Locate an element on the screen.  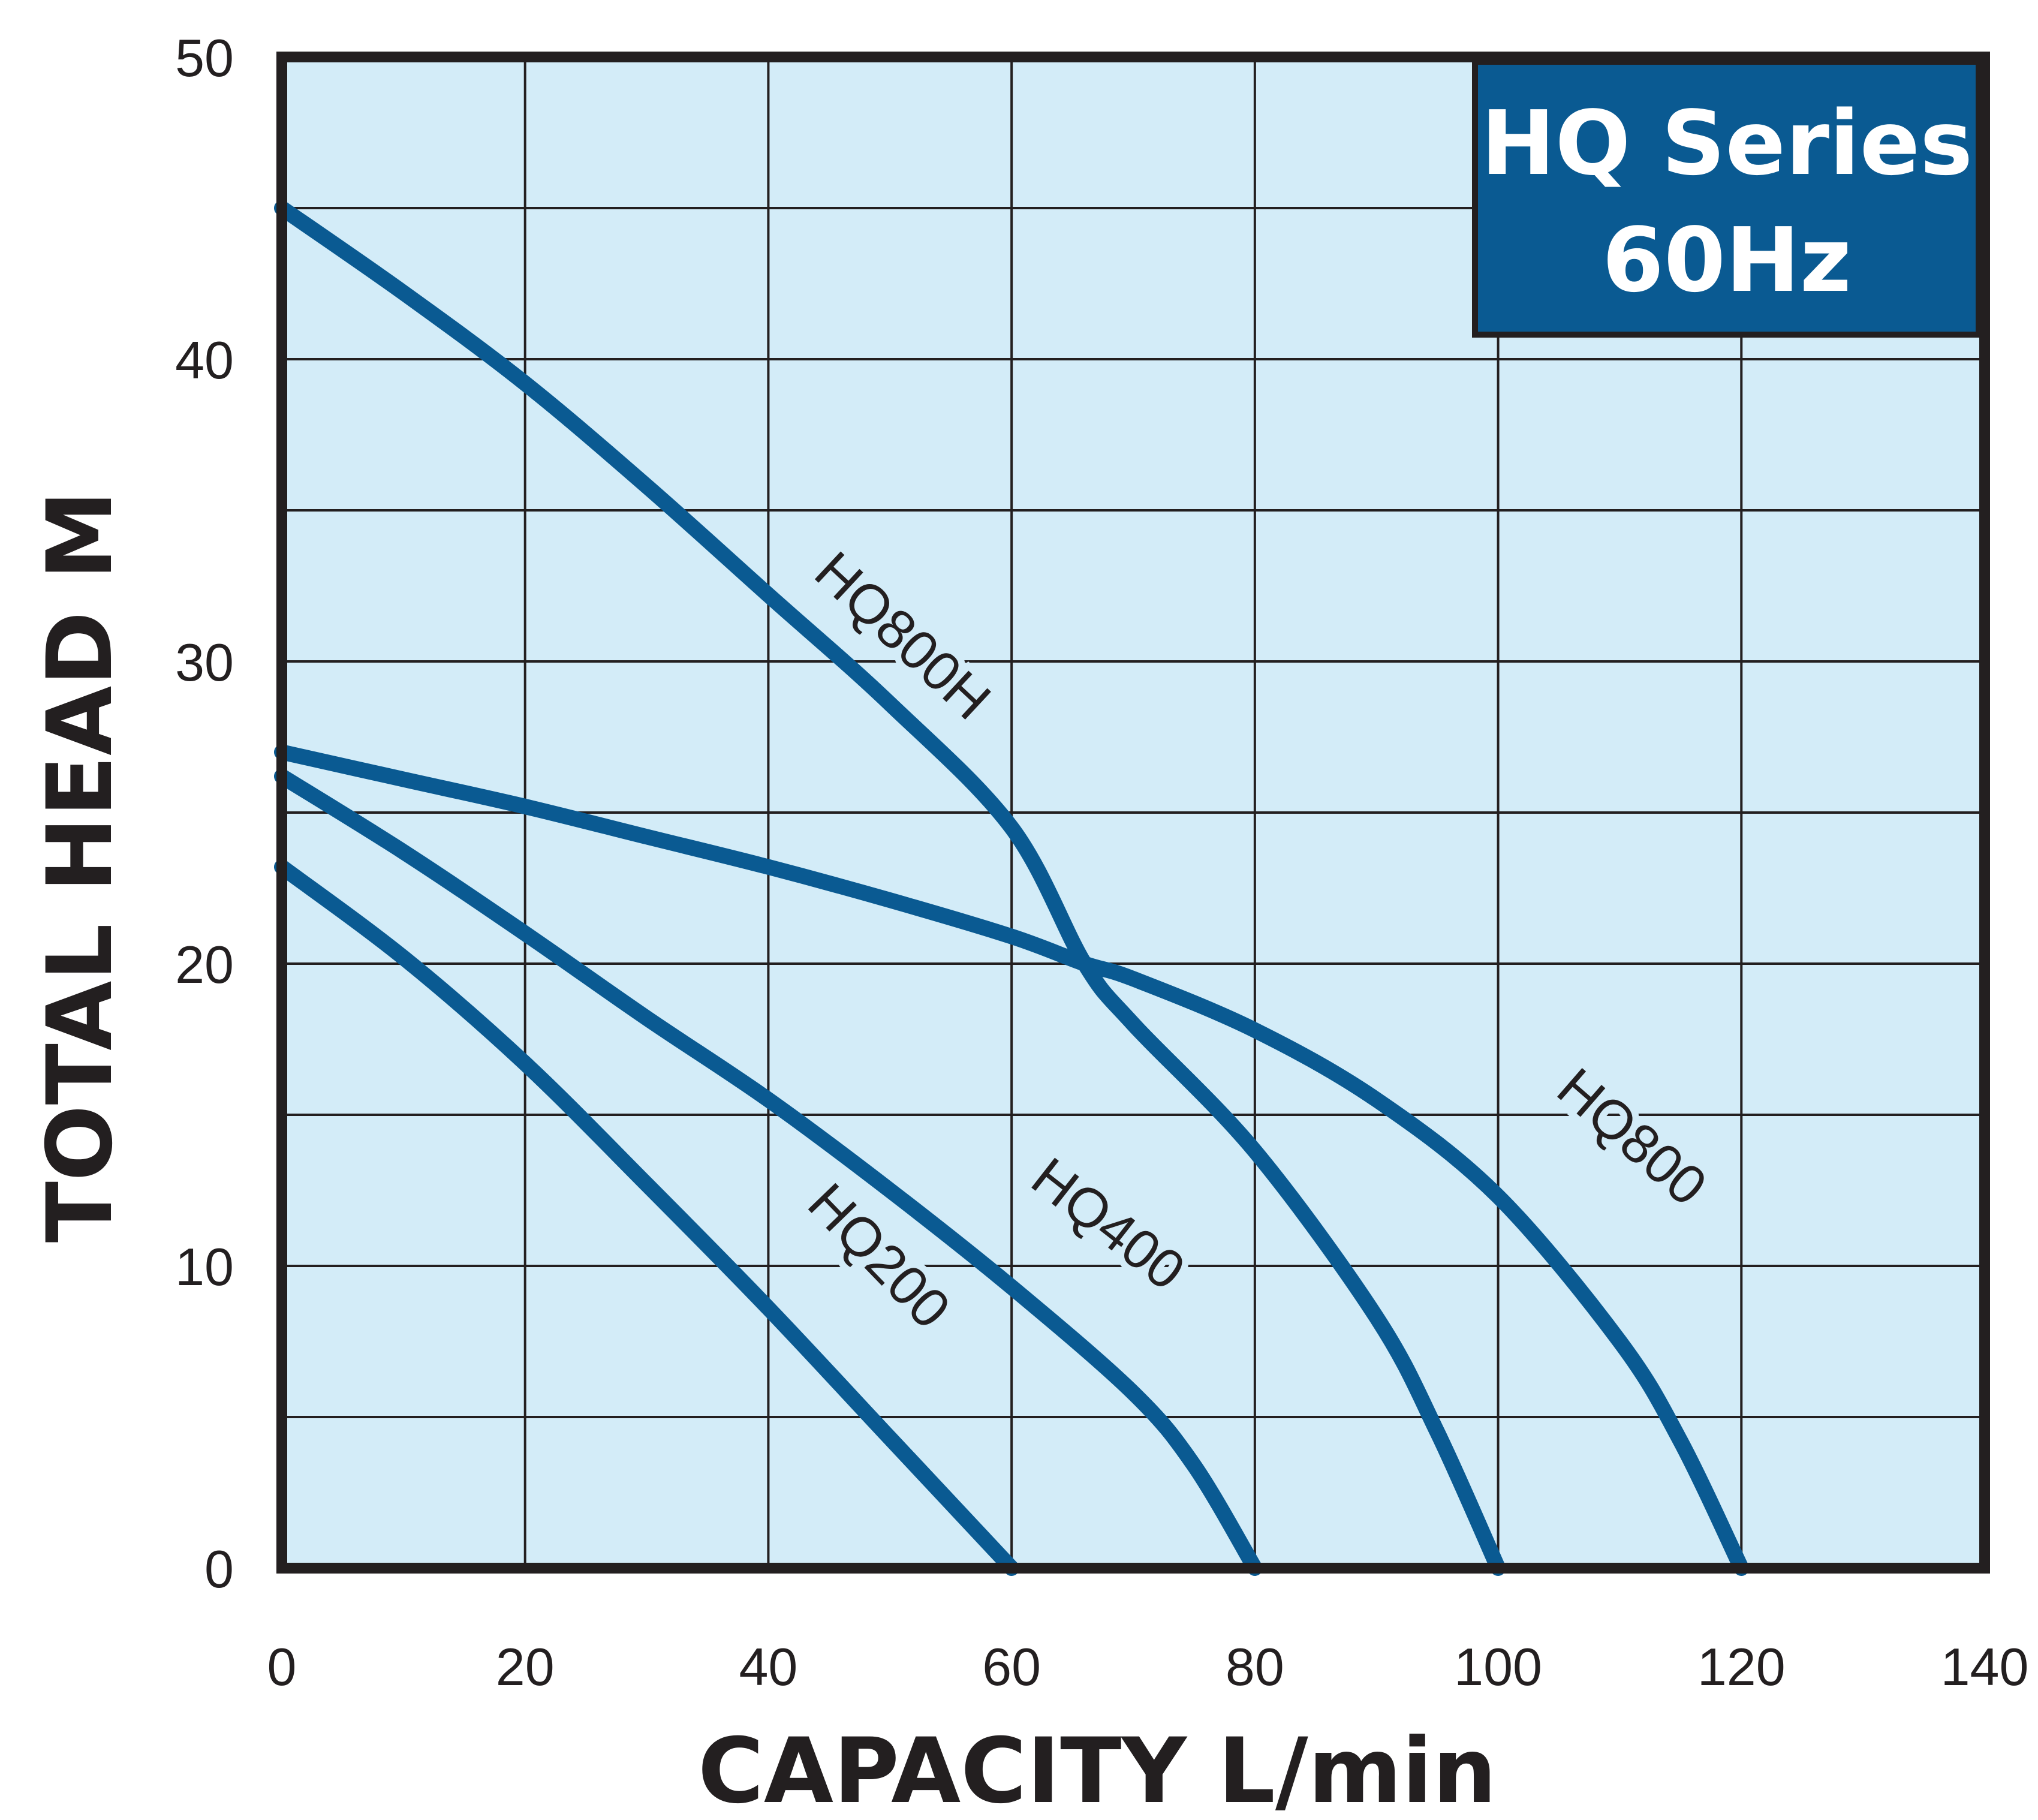
title-box-background is located at coordinates (1727, 198).